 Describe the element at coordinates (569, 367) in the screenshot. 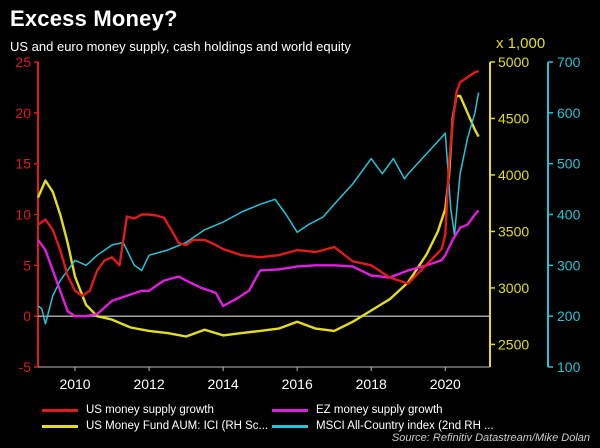

I see `right-axis-2-label: 100` at that location.